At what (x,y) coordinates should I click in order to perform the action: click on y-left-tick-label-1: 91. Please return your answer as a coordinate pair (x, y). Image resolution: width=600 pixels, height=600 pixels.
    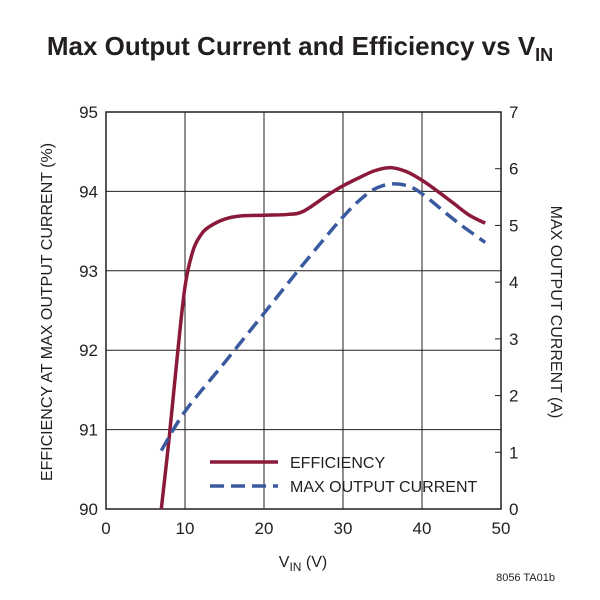
    Looking at the image, I should click on (88, 430).